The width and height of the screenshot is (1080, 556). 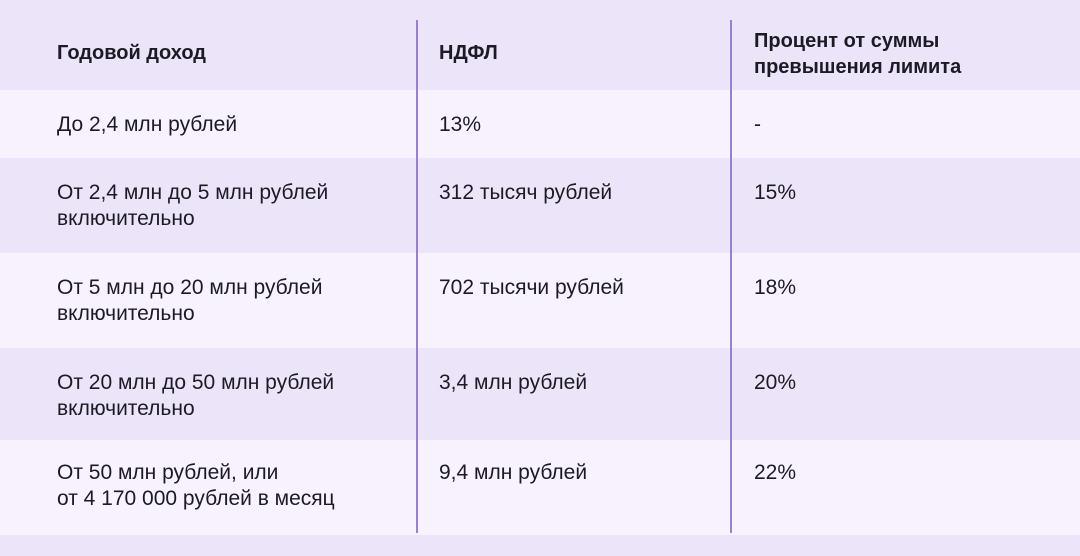 I want to click on header-annual-income: Годовой доход, so click(x=131, y=53).